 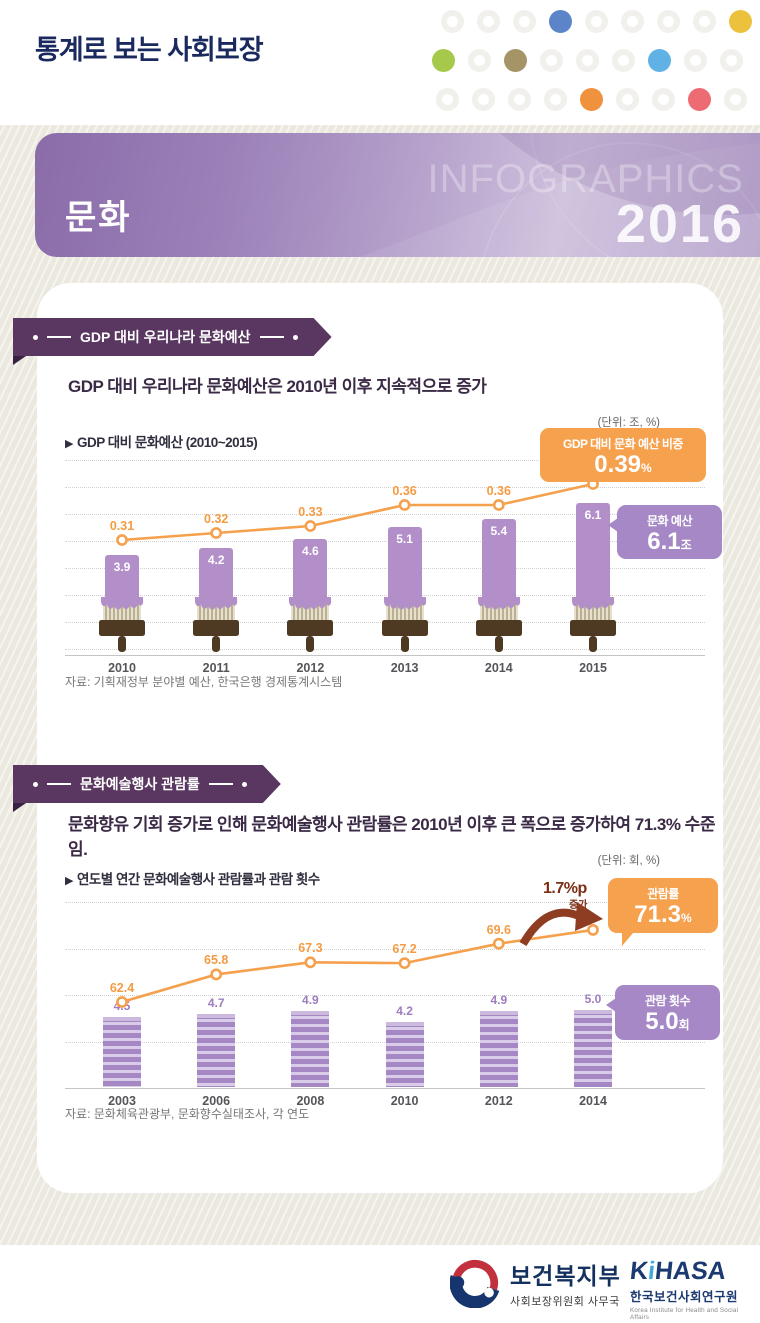 What do you see at coordinates (623, 464) in the screenshot?
I see `gdp-ratio-callout-value: 0.39%` at bounding box center [623, 464].